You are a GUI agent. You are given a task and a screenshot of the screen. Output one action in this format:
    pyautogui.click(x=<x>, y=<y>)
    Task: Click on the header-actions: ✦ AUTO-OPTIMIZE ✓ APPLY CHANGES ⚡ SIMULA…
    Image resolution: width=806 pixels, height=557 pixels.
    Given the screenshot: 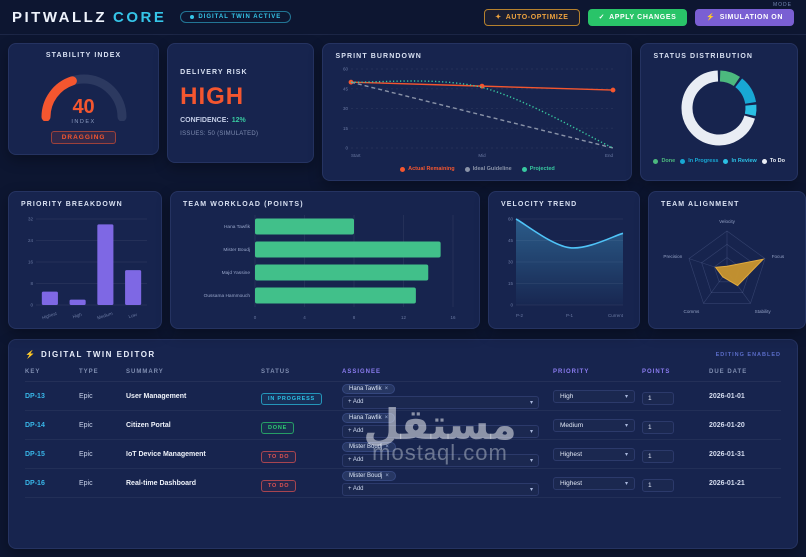 What is the action you would take?
    pyautogui.click(x=639, y=17)
    